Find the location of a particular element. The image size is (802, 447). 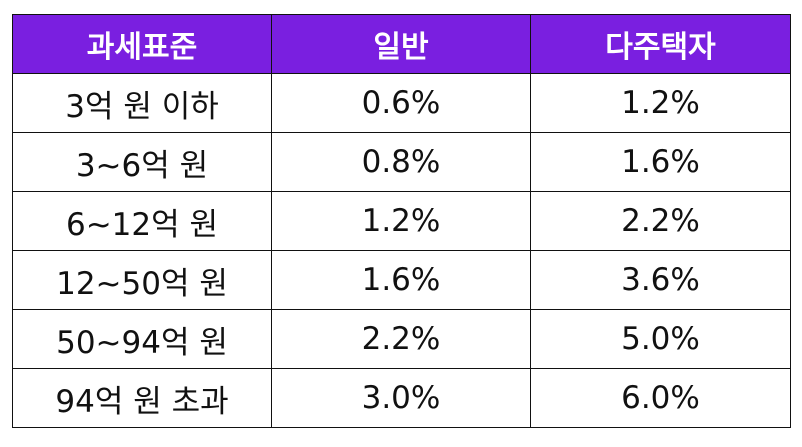

cell-general-rate: 0.8% is located at coordinates (401, 162).